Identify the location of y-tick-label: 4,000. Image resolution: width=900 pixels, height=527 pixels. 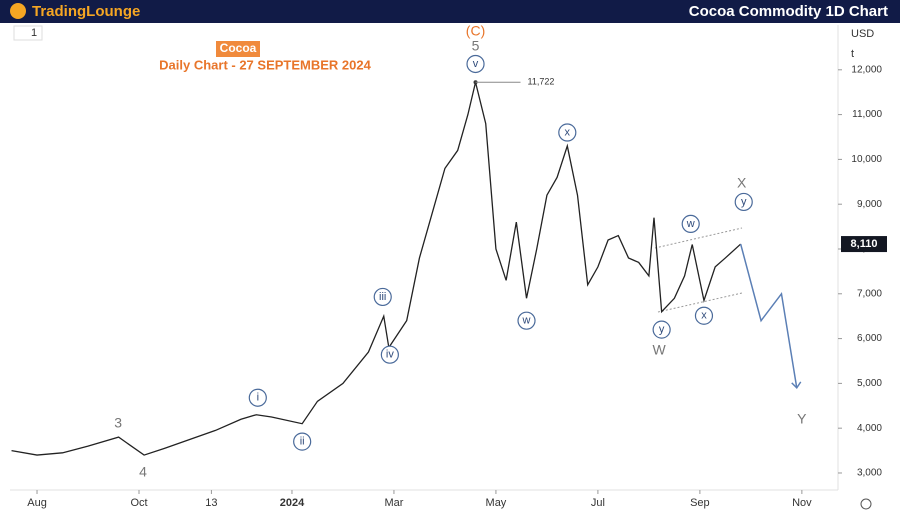
(869, 428).